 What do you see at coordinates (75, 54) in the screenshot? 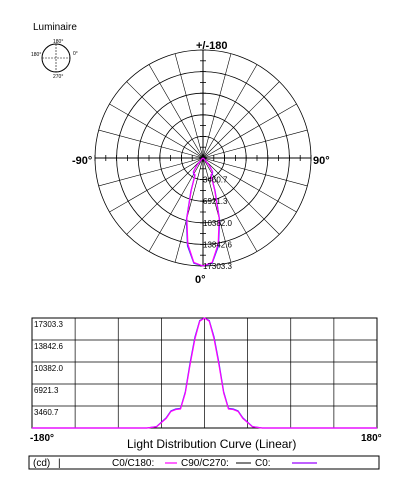
I see `icon-right-label: 0°` at bounding box center [75, 54].